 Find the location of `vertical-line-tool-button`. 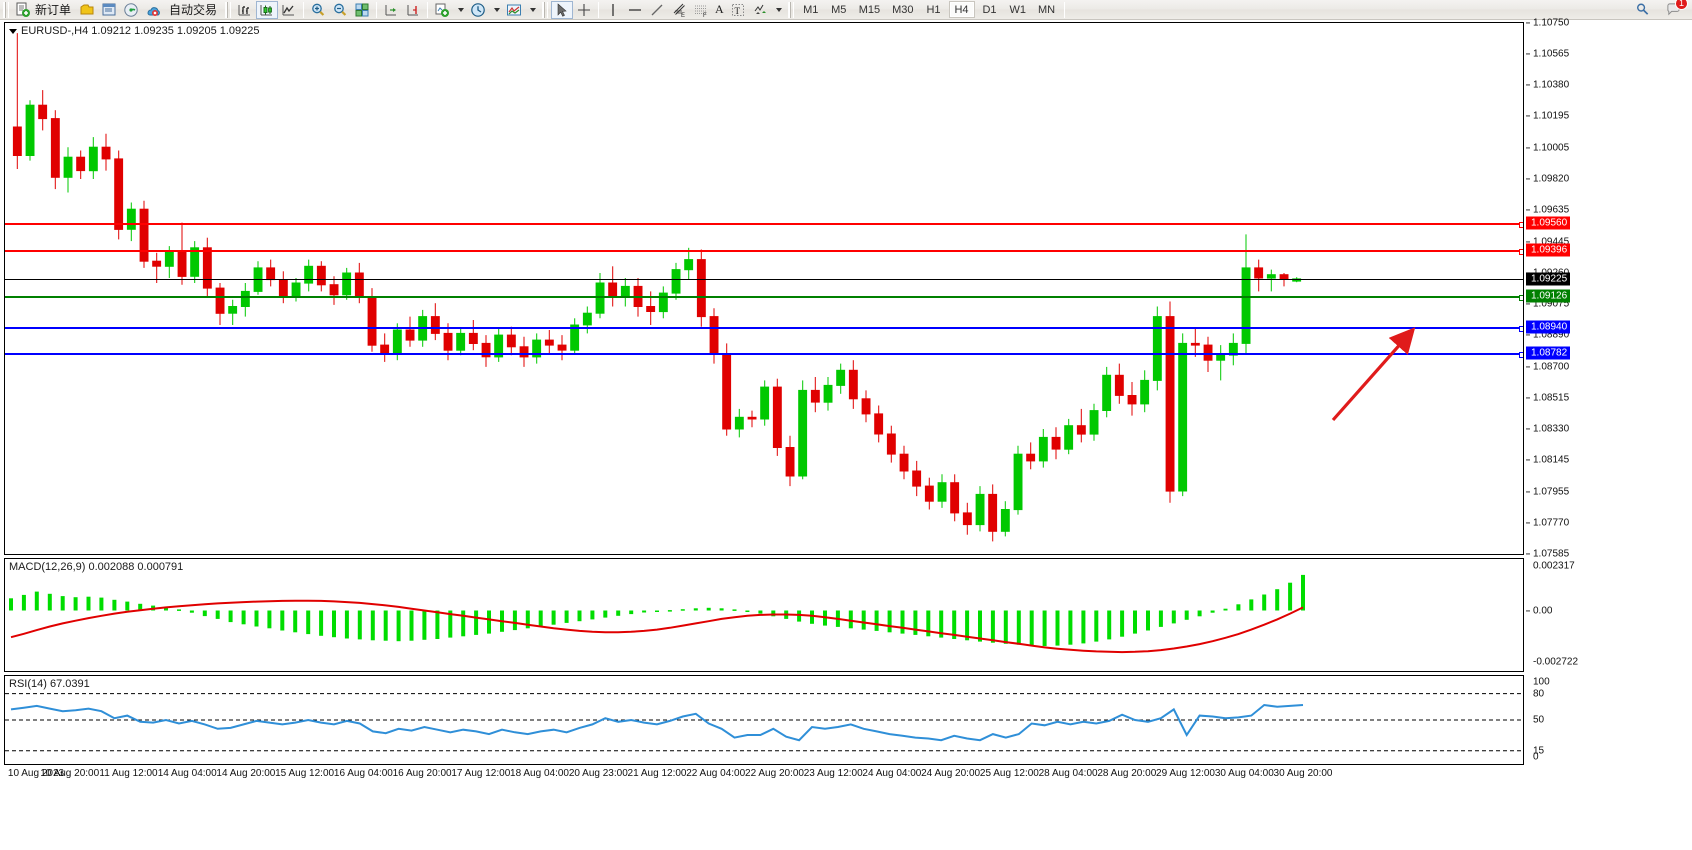

vertical-line-tool-button is located at coordinates (613, 10).